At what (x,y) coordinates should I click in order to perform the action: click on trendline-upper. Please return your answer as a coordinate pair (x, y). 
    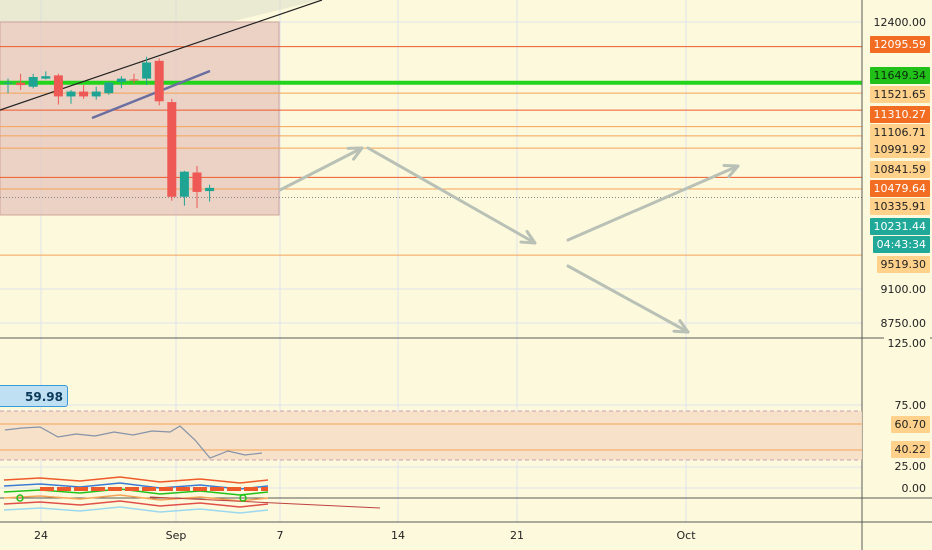
    Looking at the image, I should click on (161, 55).